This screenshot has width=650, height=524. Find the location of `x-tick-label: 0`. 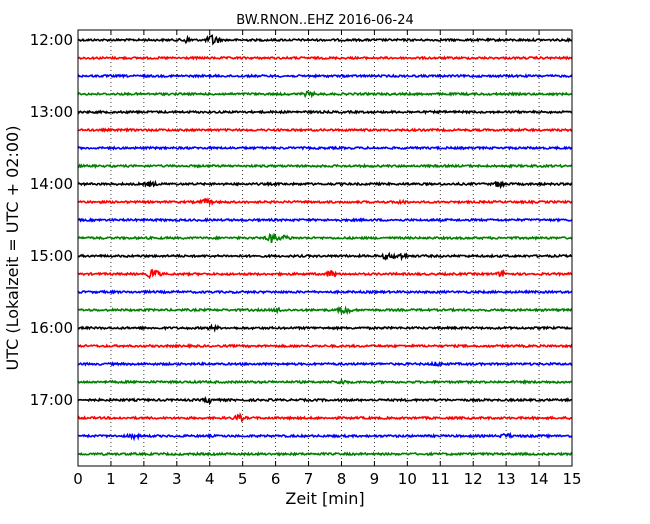

x-tick-label: 0 is located at coordinates (78, 479).